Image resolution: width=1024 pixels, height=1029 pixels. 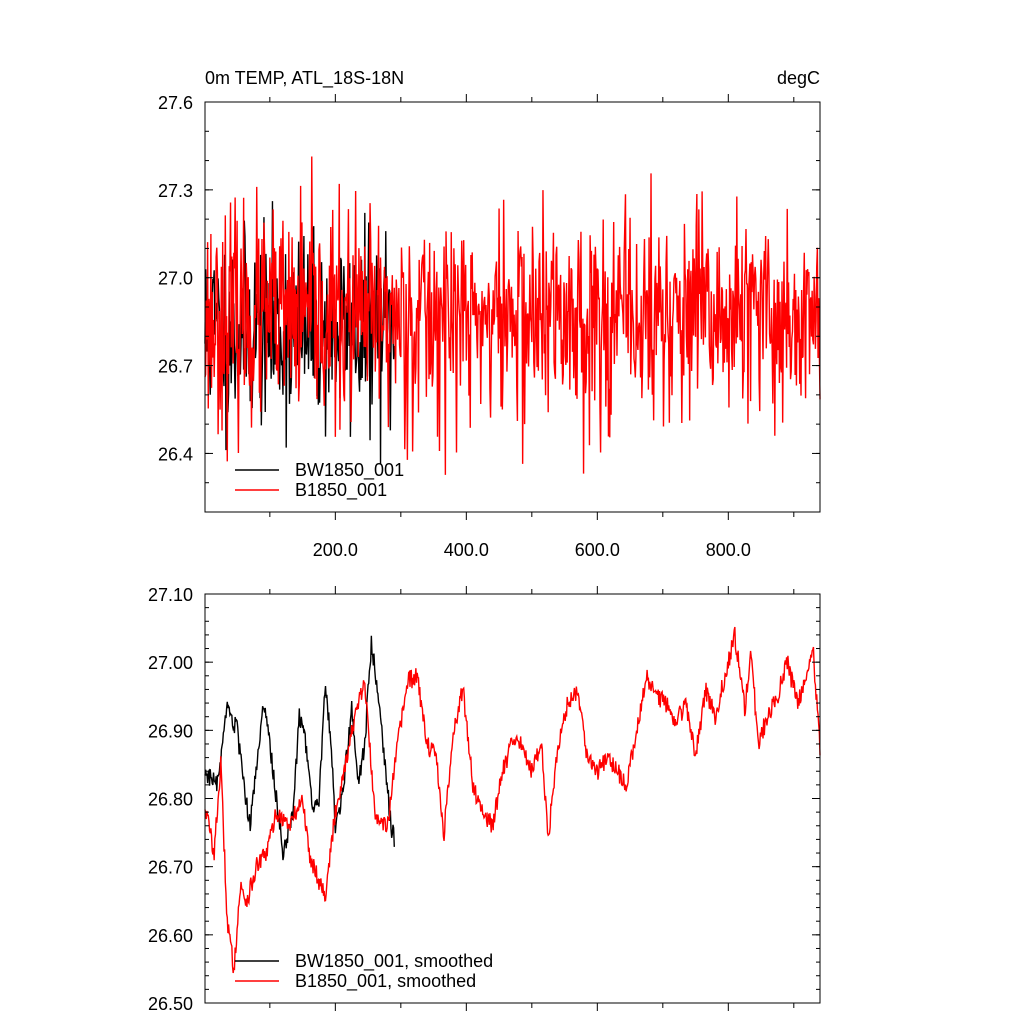 I want to click on y-tick-label: 26.60, so click(x=170, y=936).